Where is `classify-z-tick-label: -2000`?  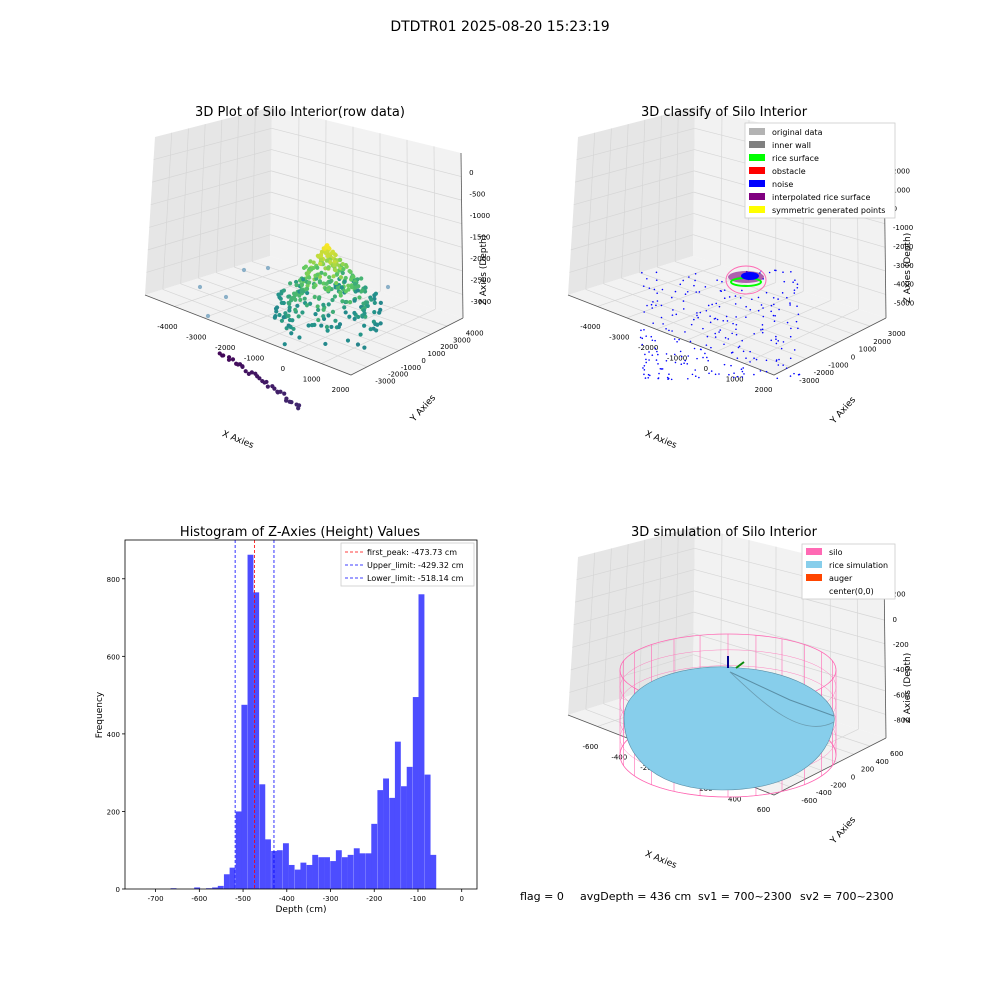
classify-z-tick-label: -2000 is located at coordinates (903, 247).